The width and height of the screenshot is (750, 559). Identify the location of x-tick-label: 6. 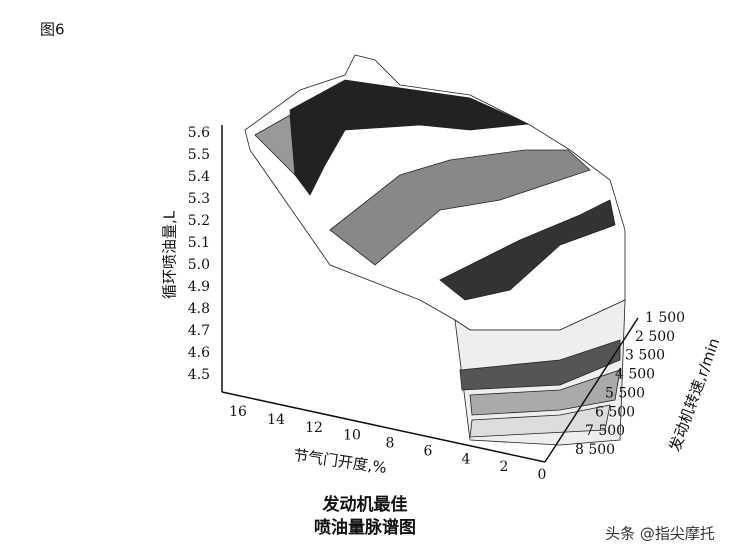
(428, 451).